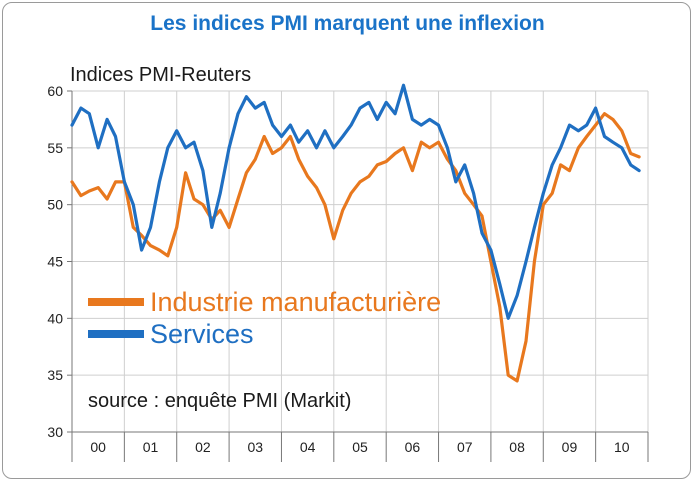 This screenshot has width=695, height=483. I want to click on legend-item-services: Services, so click(171, 334).